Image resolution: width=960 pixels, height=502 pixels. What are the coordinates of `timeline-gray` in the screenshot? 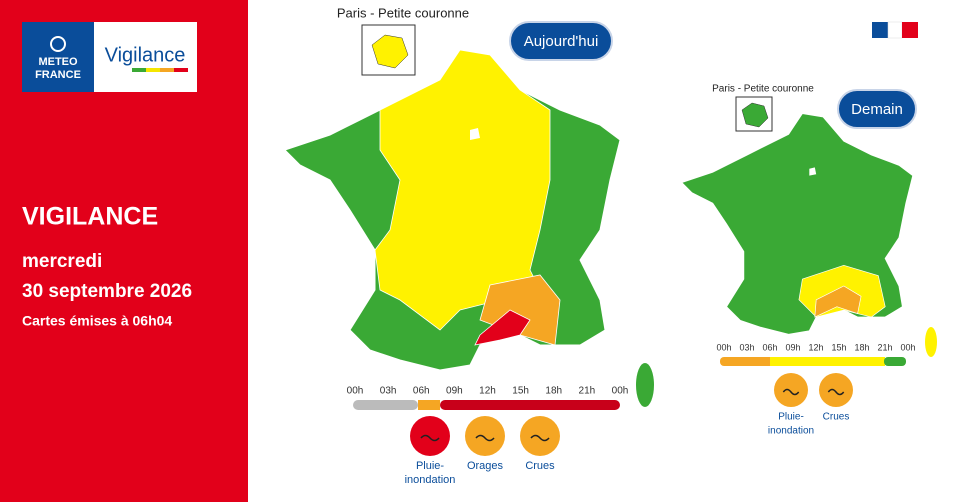 It's located at (385, 405).